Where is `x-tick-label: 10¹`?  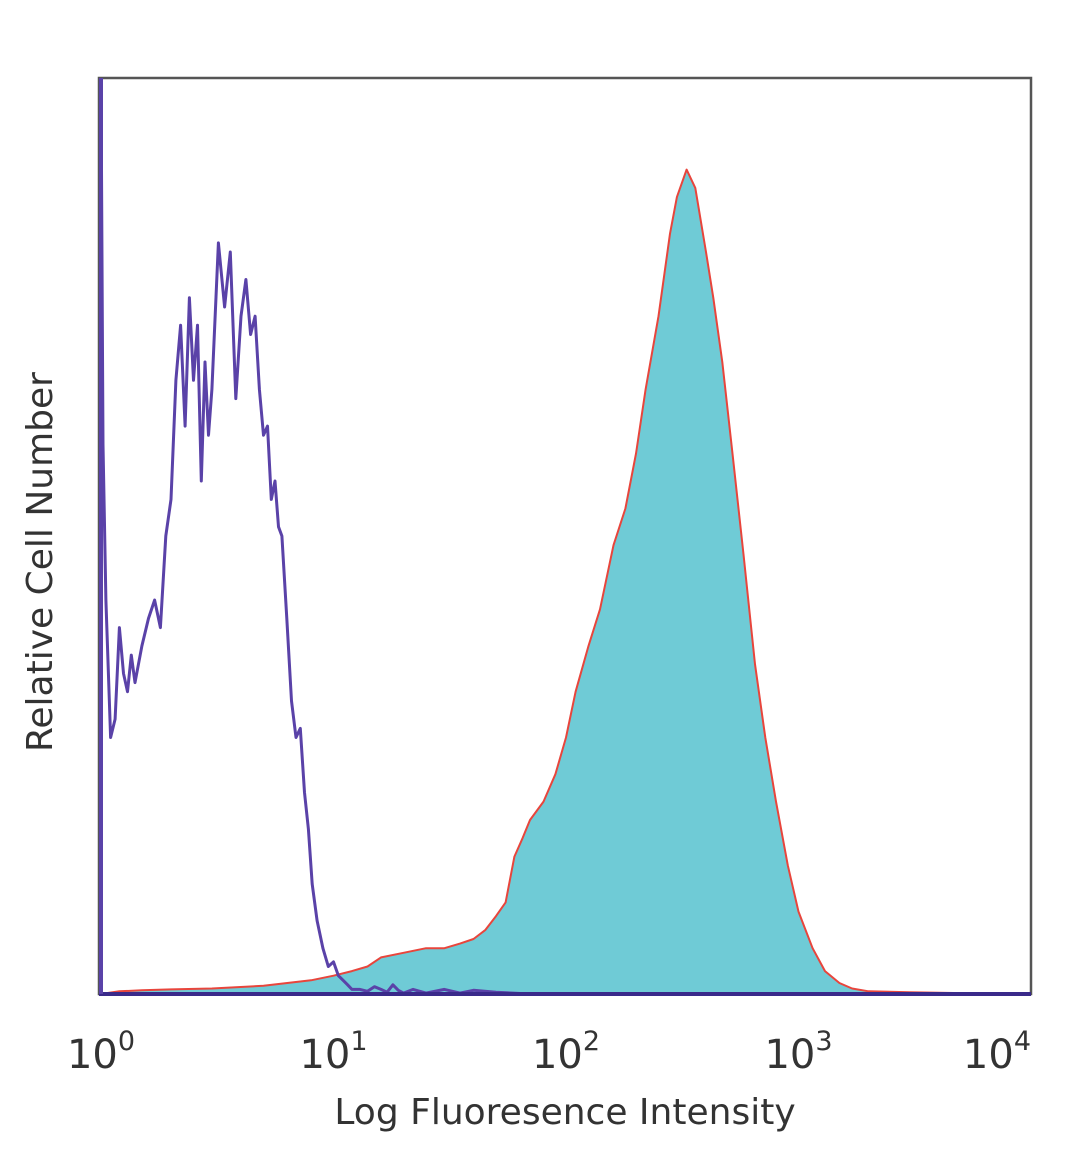 x-tick-label: 10¹ is located at coordinates (333, 1052).